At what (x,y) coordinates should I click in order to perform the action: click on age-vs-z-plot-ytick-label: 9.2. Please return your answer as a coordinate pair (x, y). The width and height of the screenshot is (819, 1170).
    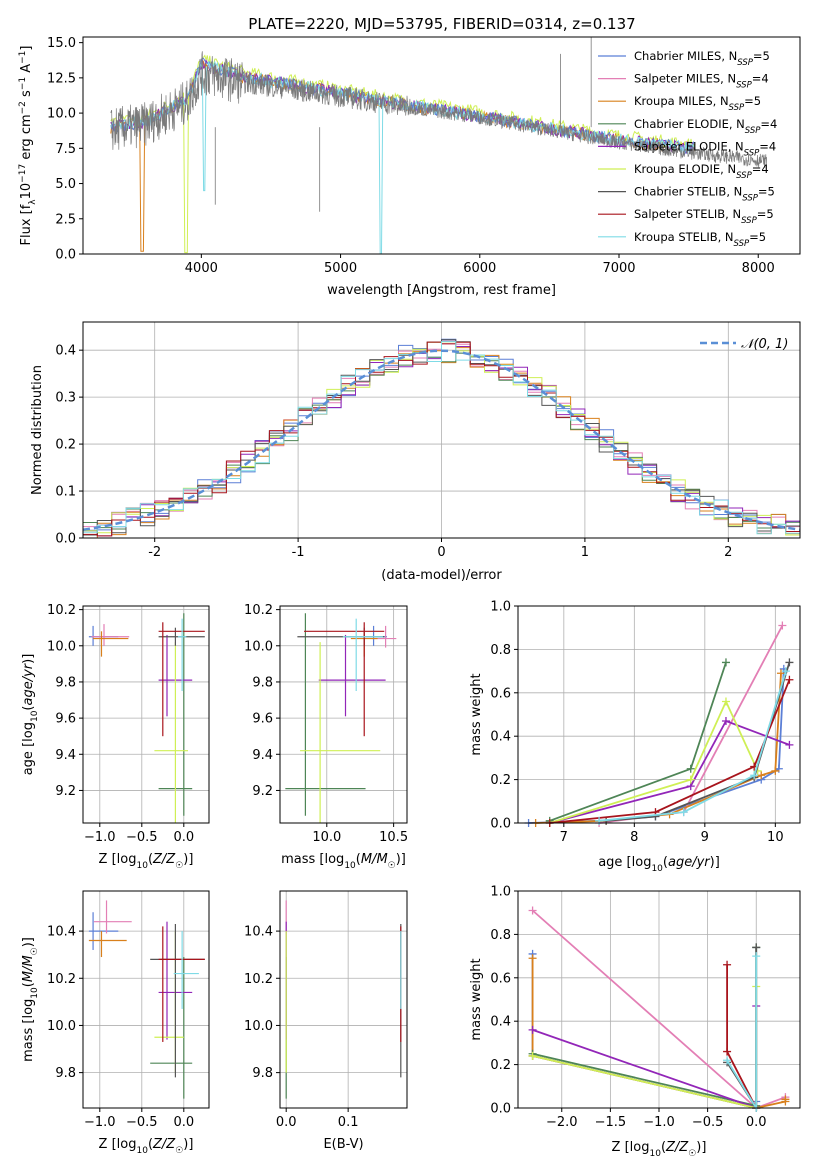
    Looking at the image, I should click on (65, 791).